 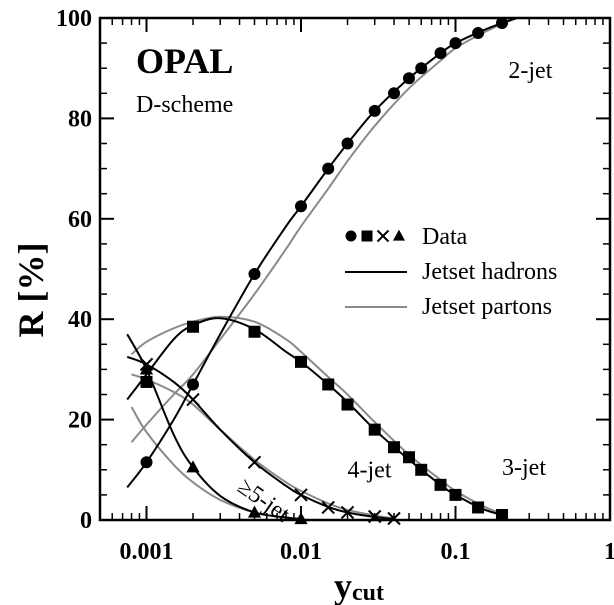 What do you see at coordinates (343, 585) in the screenshot?
I see `x-axis-title-main: y` at bounding box center [343, 585].